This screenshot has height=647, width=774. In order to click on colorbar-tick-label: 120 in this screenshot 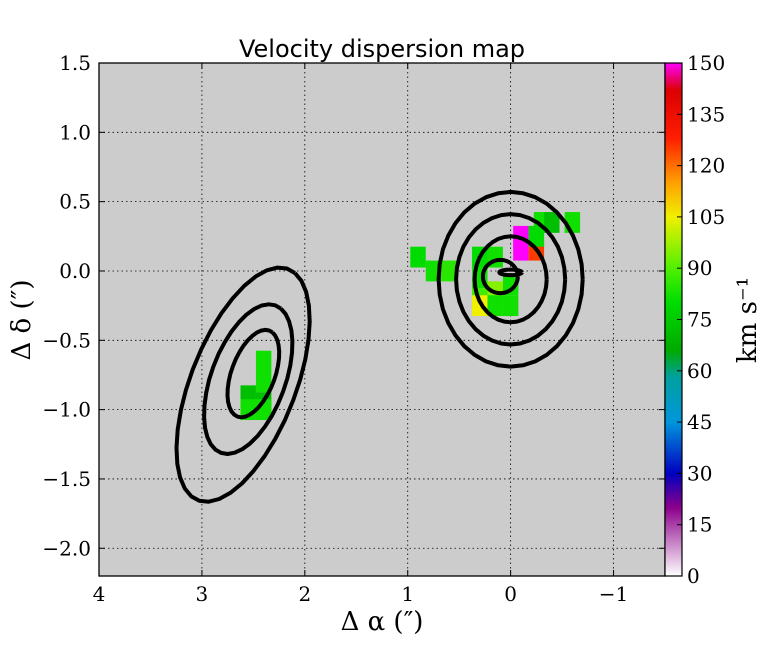, I will do `click(706, 166)`.